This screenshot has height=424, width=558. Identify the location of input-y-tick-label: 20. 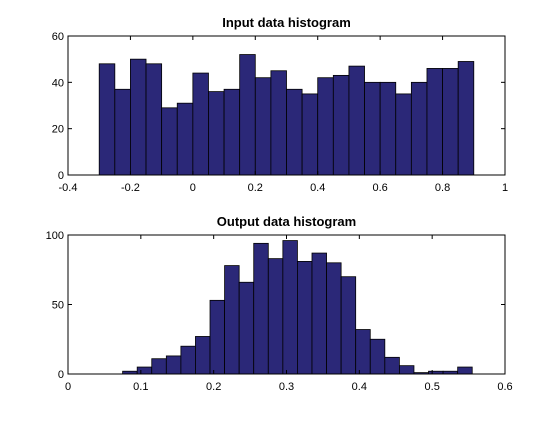
(58, 130).